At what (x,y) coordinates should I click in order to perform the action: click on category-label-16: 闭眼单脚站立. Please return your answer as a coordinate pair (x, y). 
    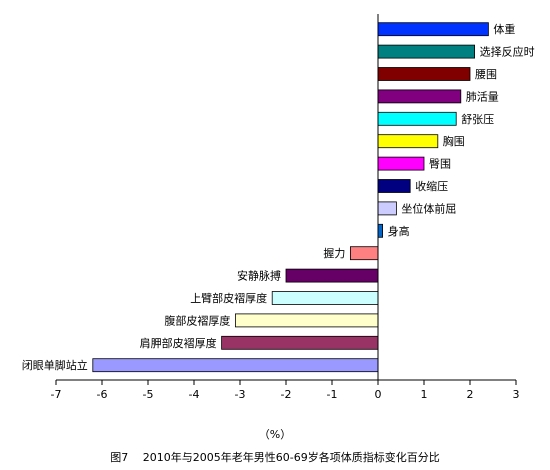
    Looking at the image, I should click on (55, 365).